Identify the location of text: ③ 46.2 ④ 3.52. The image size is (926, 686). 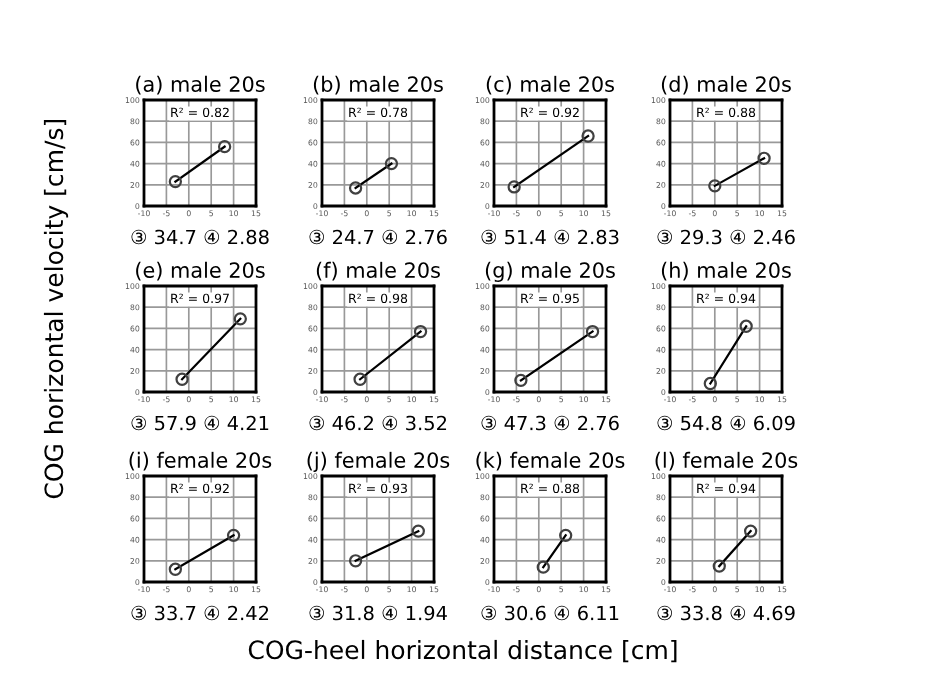
(378, 423).